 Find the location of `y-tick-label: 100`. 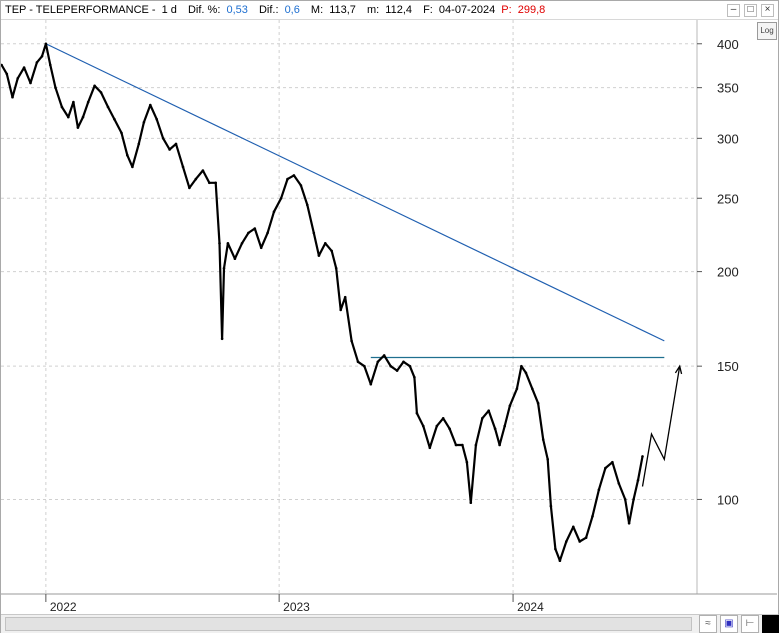

y-tick-label: 100 is located at coordinates (728, 499).